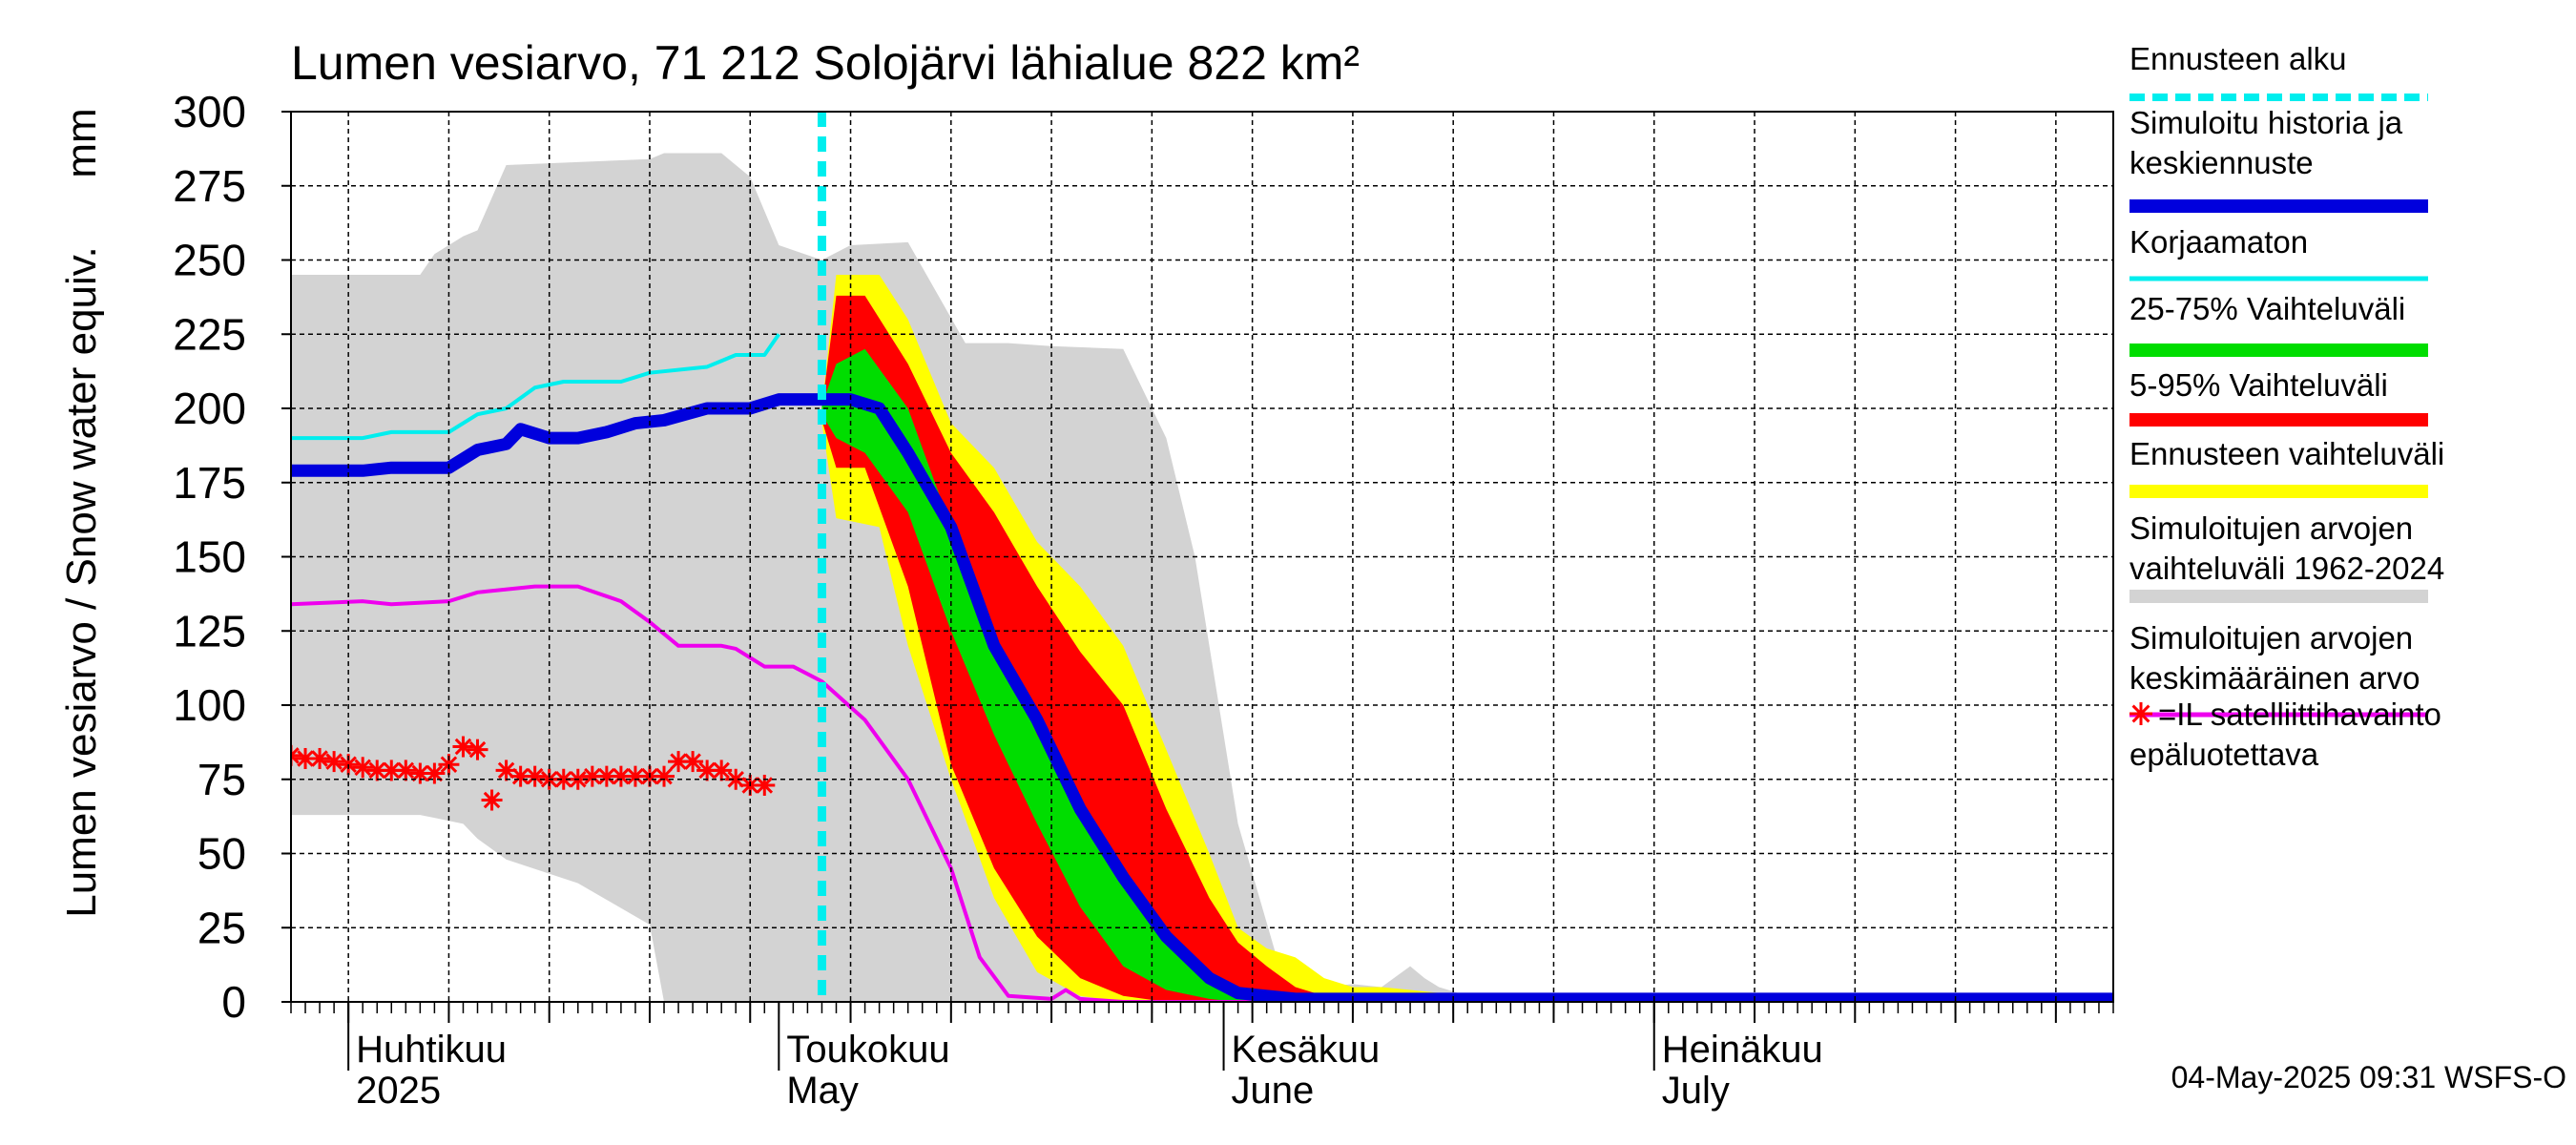 The height and width of the screenshot is (1145, 2576). I want to click on legend-item-1: Simuloitu historia ja keskiennuste, so click(2278, 159).